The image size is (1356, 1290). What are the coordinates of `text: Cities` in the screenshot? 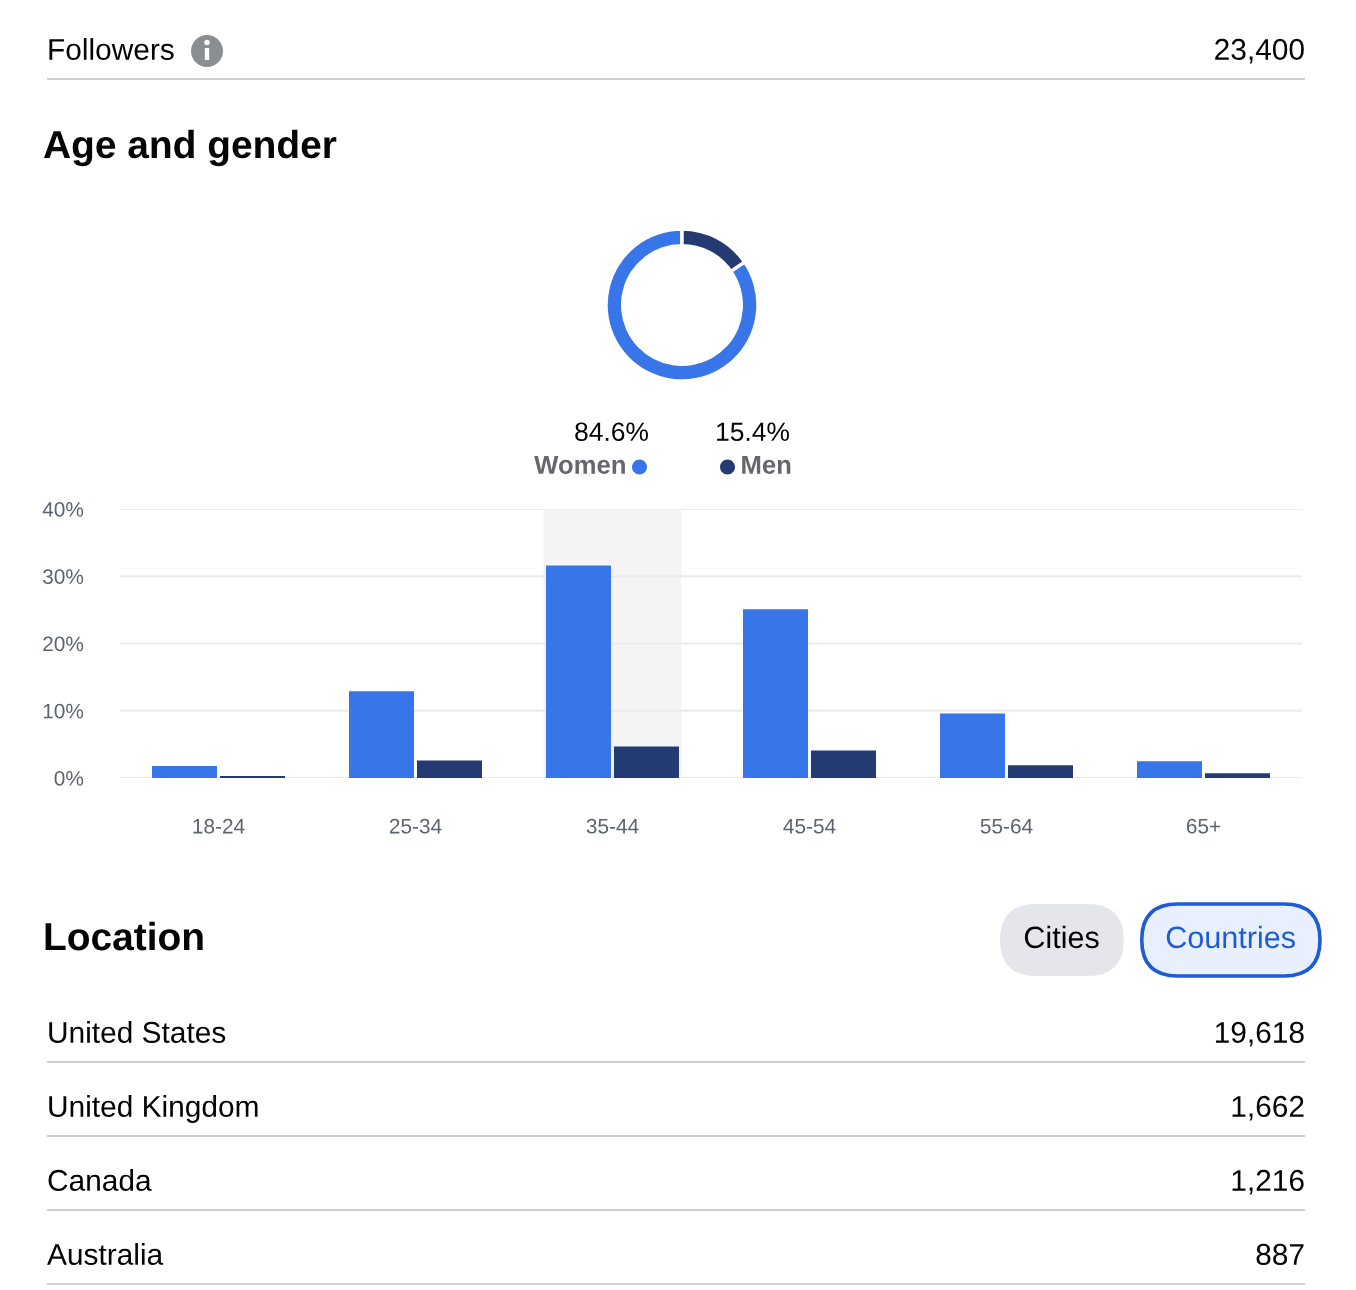 It's located at (1061, 937).